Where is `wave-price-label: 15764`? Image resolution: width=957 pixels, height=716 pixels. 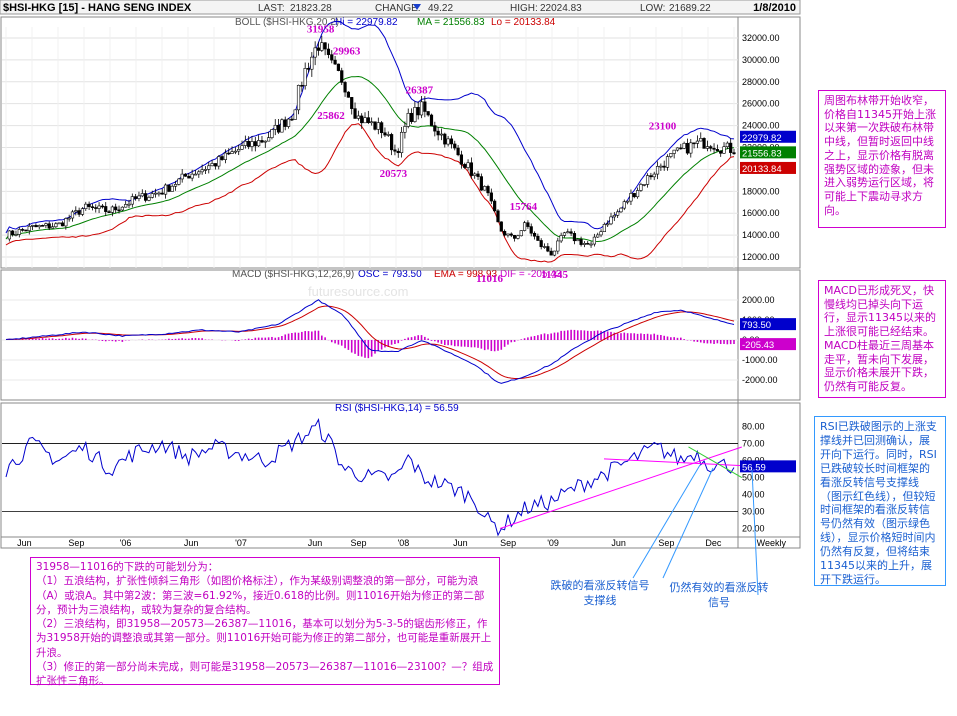
wave-price-label: 15764 is located at coordinates (524, 207).